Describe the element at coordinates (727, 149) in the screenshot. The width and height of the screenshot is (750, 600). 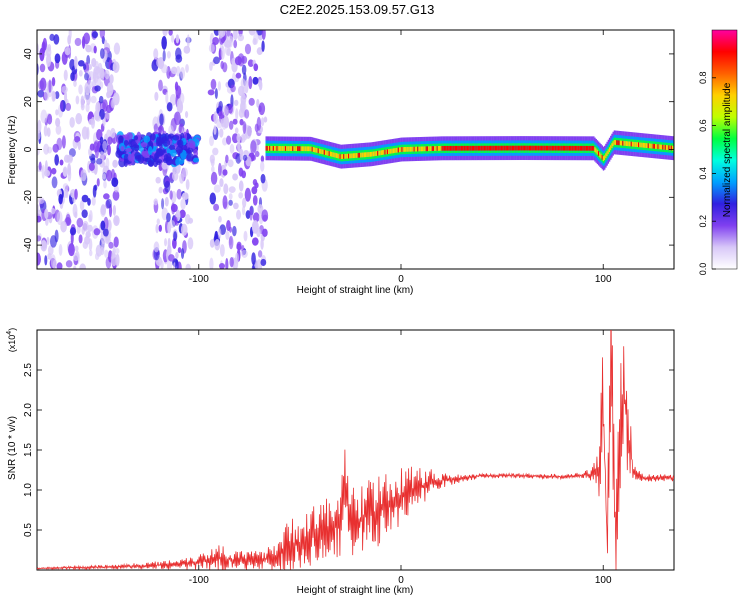
I see `colorbar-label: Normalized spectral amplitude` at that location.